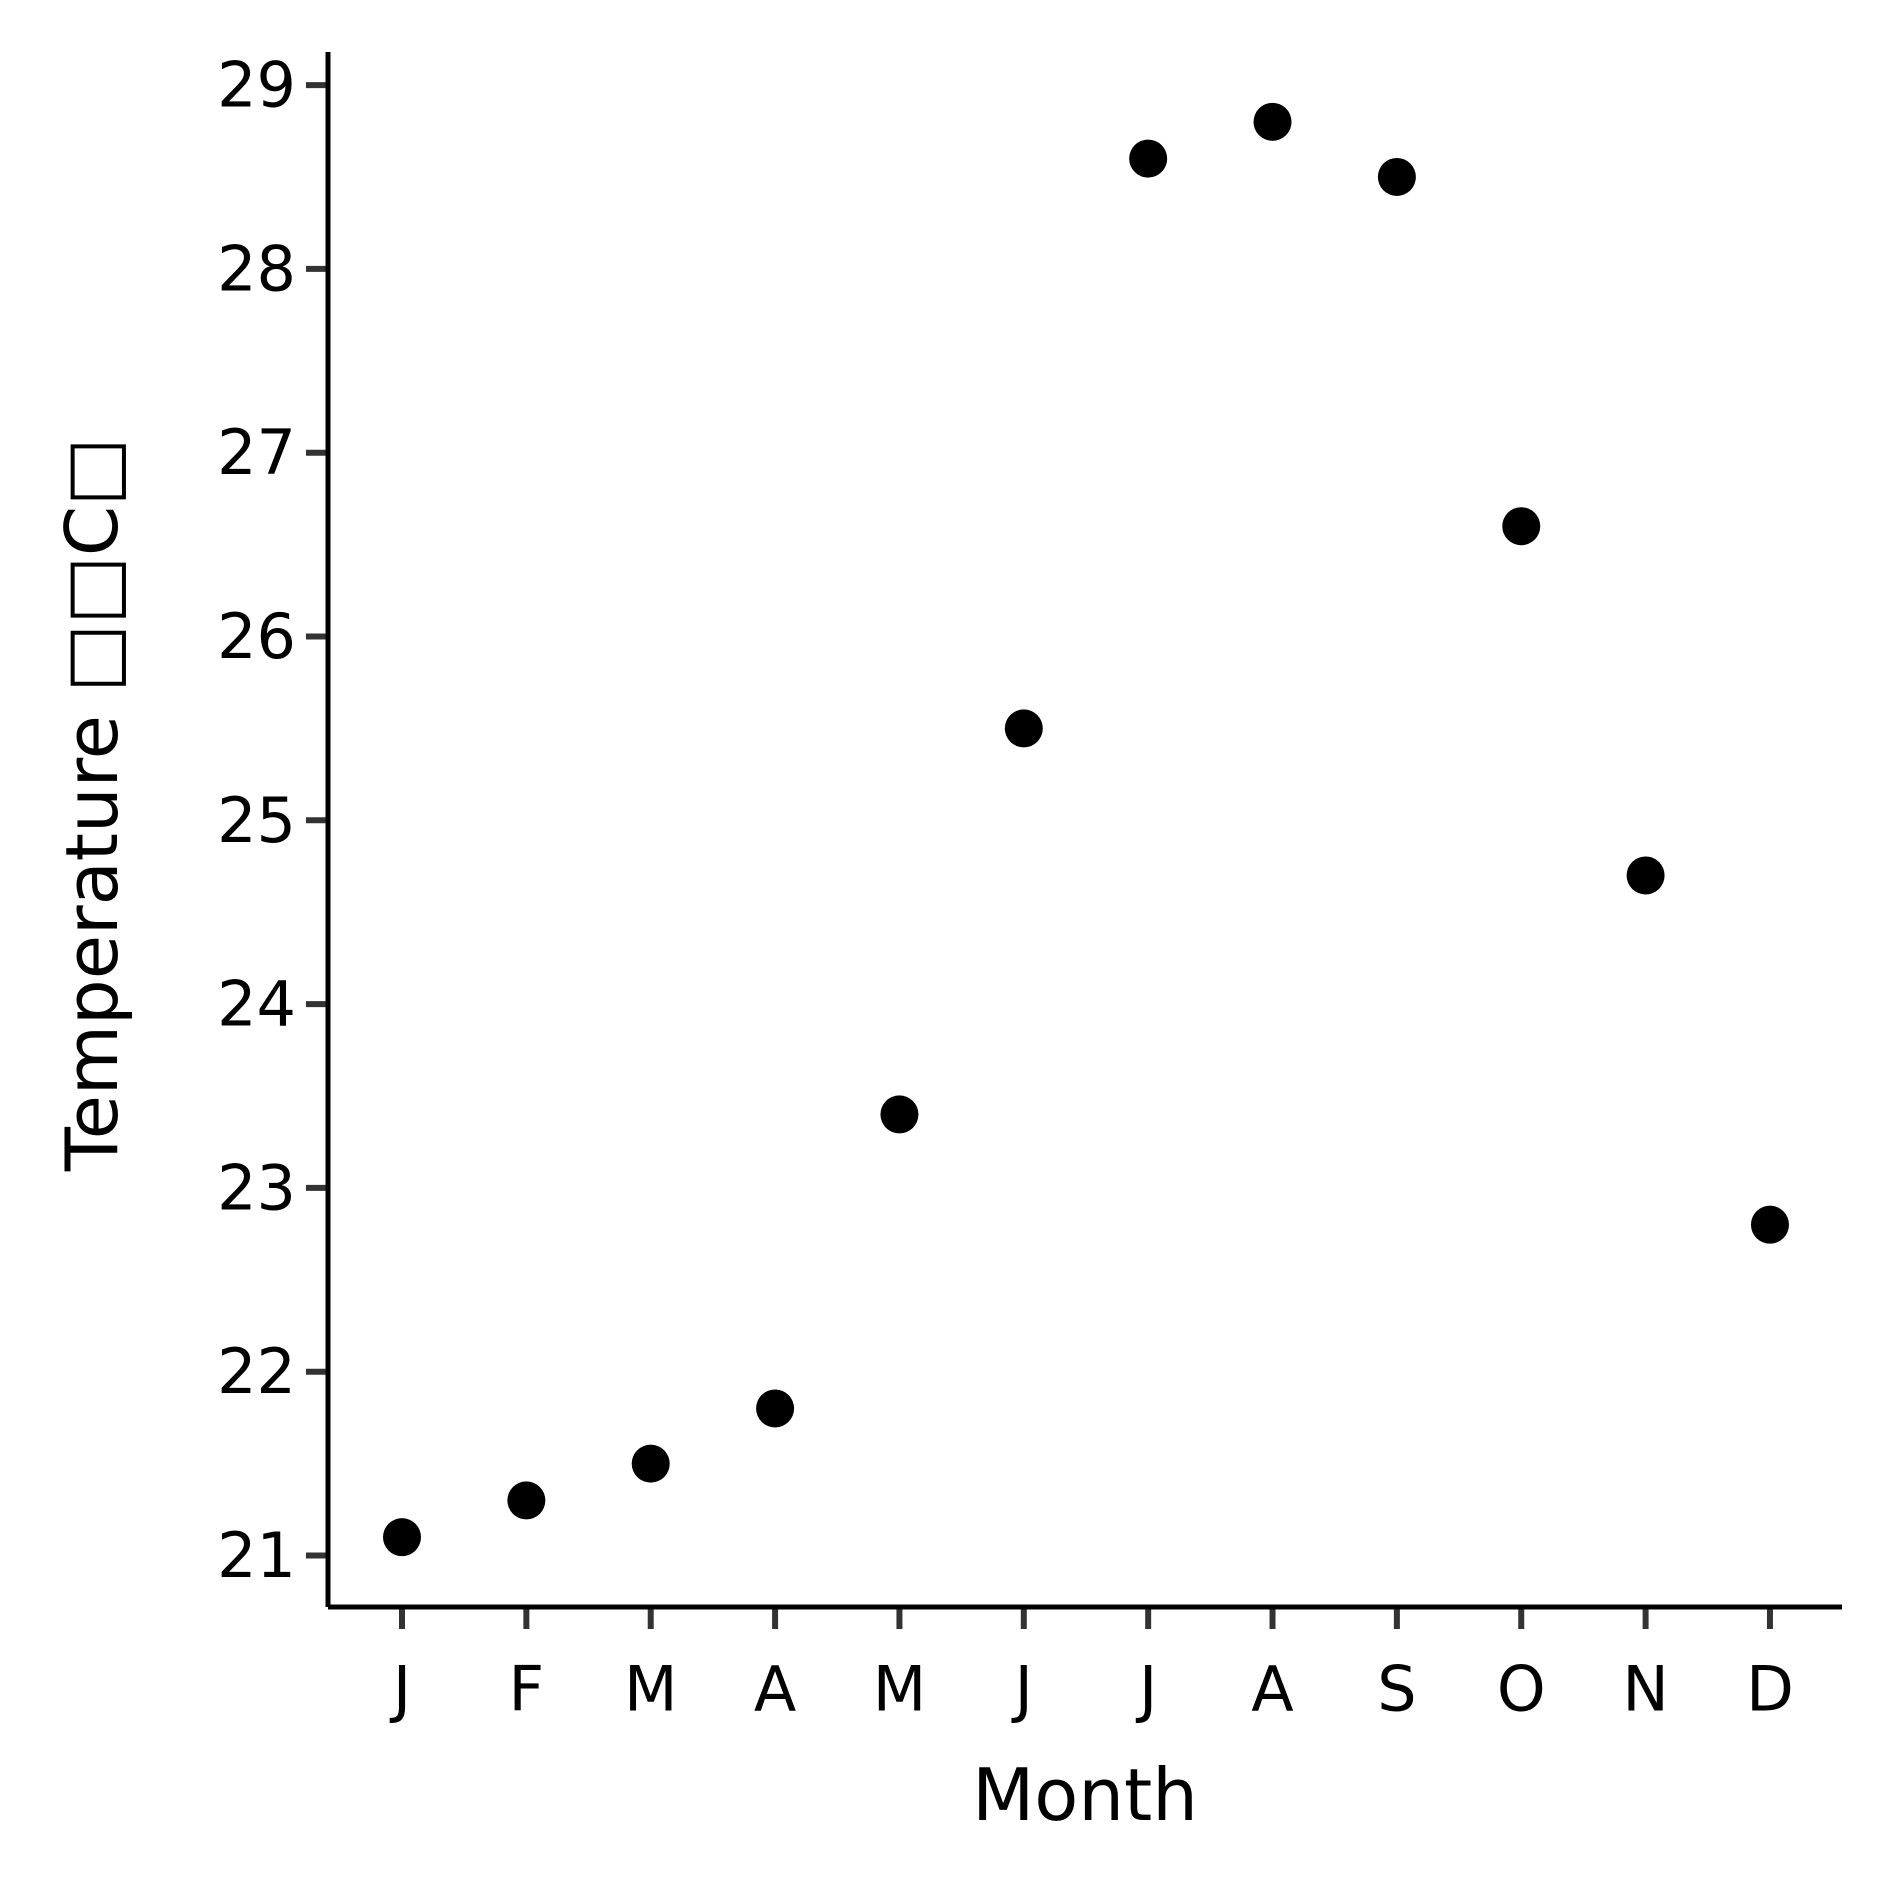 This screenshot has width=1883, height=1883. Describe the element at coordinates (1645, 1689) in the screenshot. I see `x-tick-label: N` at that location.